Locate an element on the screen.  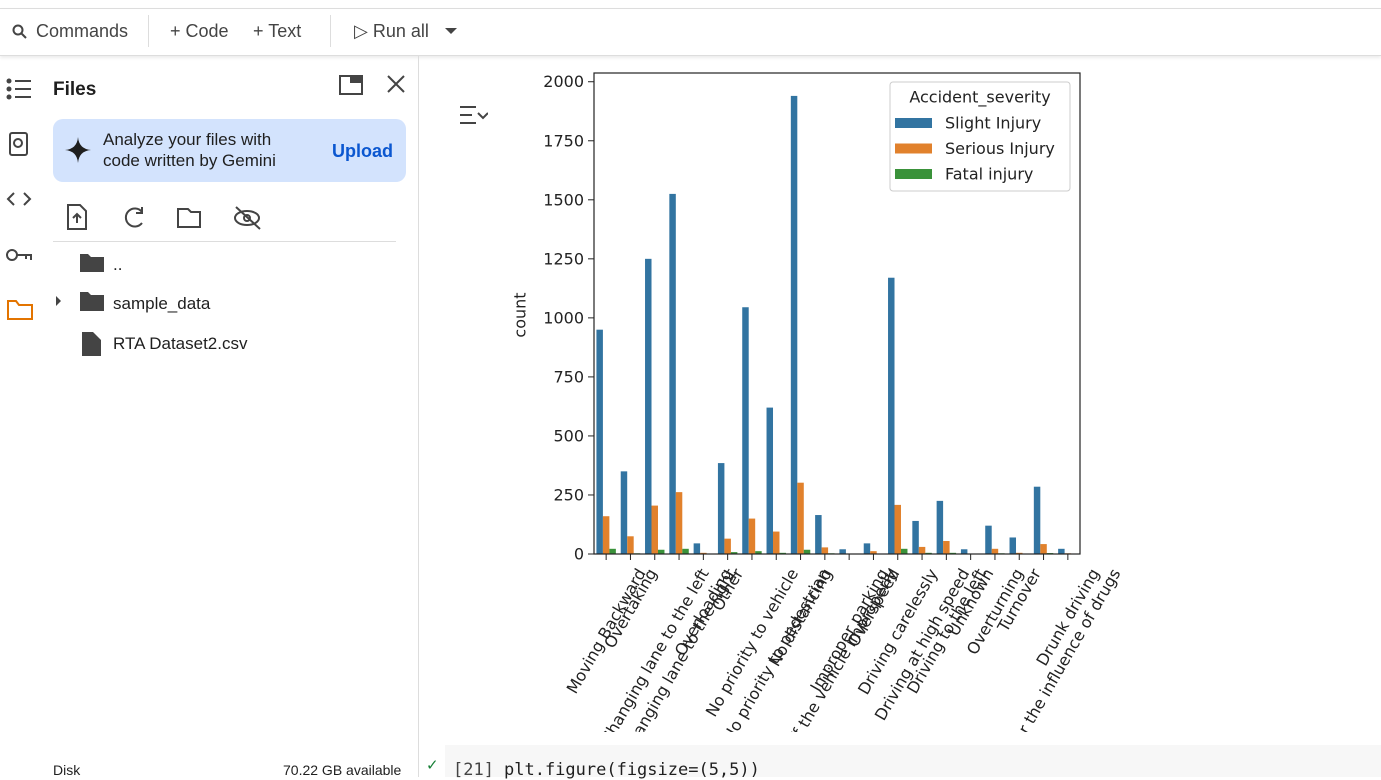
file-icons is located at coordinates (80, 305).